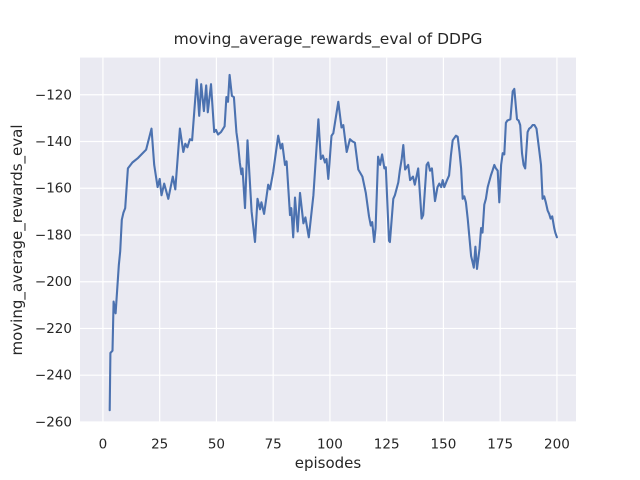 The width and height of the screenshot is (640, 480). What do you see at coordinates (53, 282) in the screenshot?
I see `y-tick-label: −200` at bounding box center [53, 282].